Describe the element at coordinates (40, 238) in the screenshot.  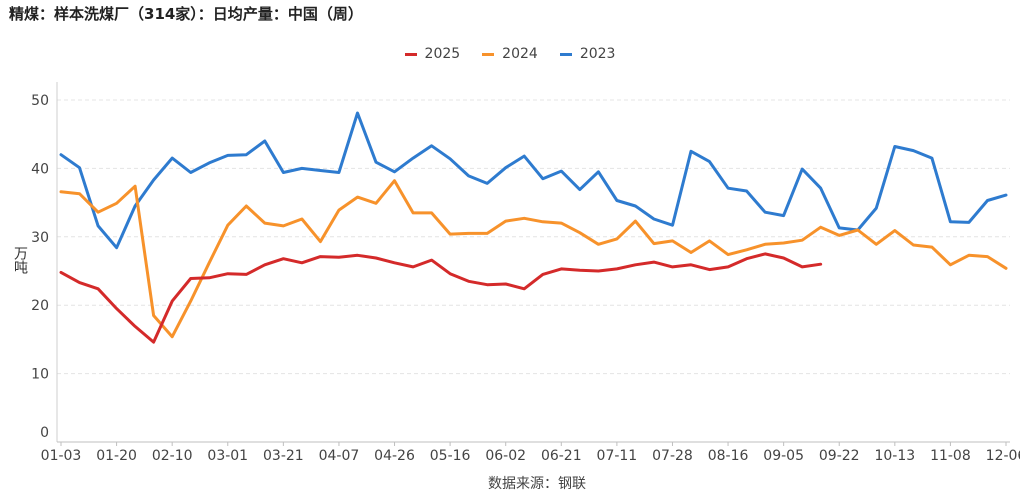
I see `y-tick-label-30: 30` at that location.